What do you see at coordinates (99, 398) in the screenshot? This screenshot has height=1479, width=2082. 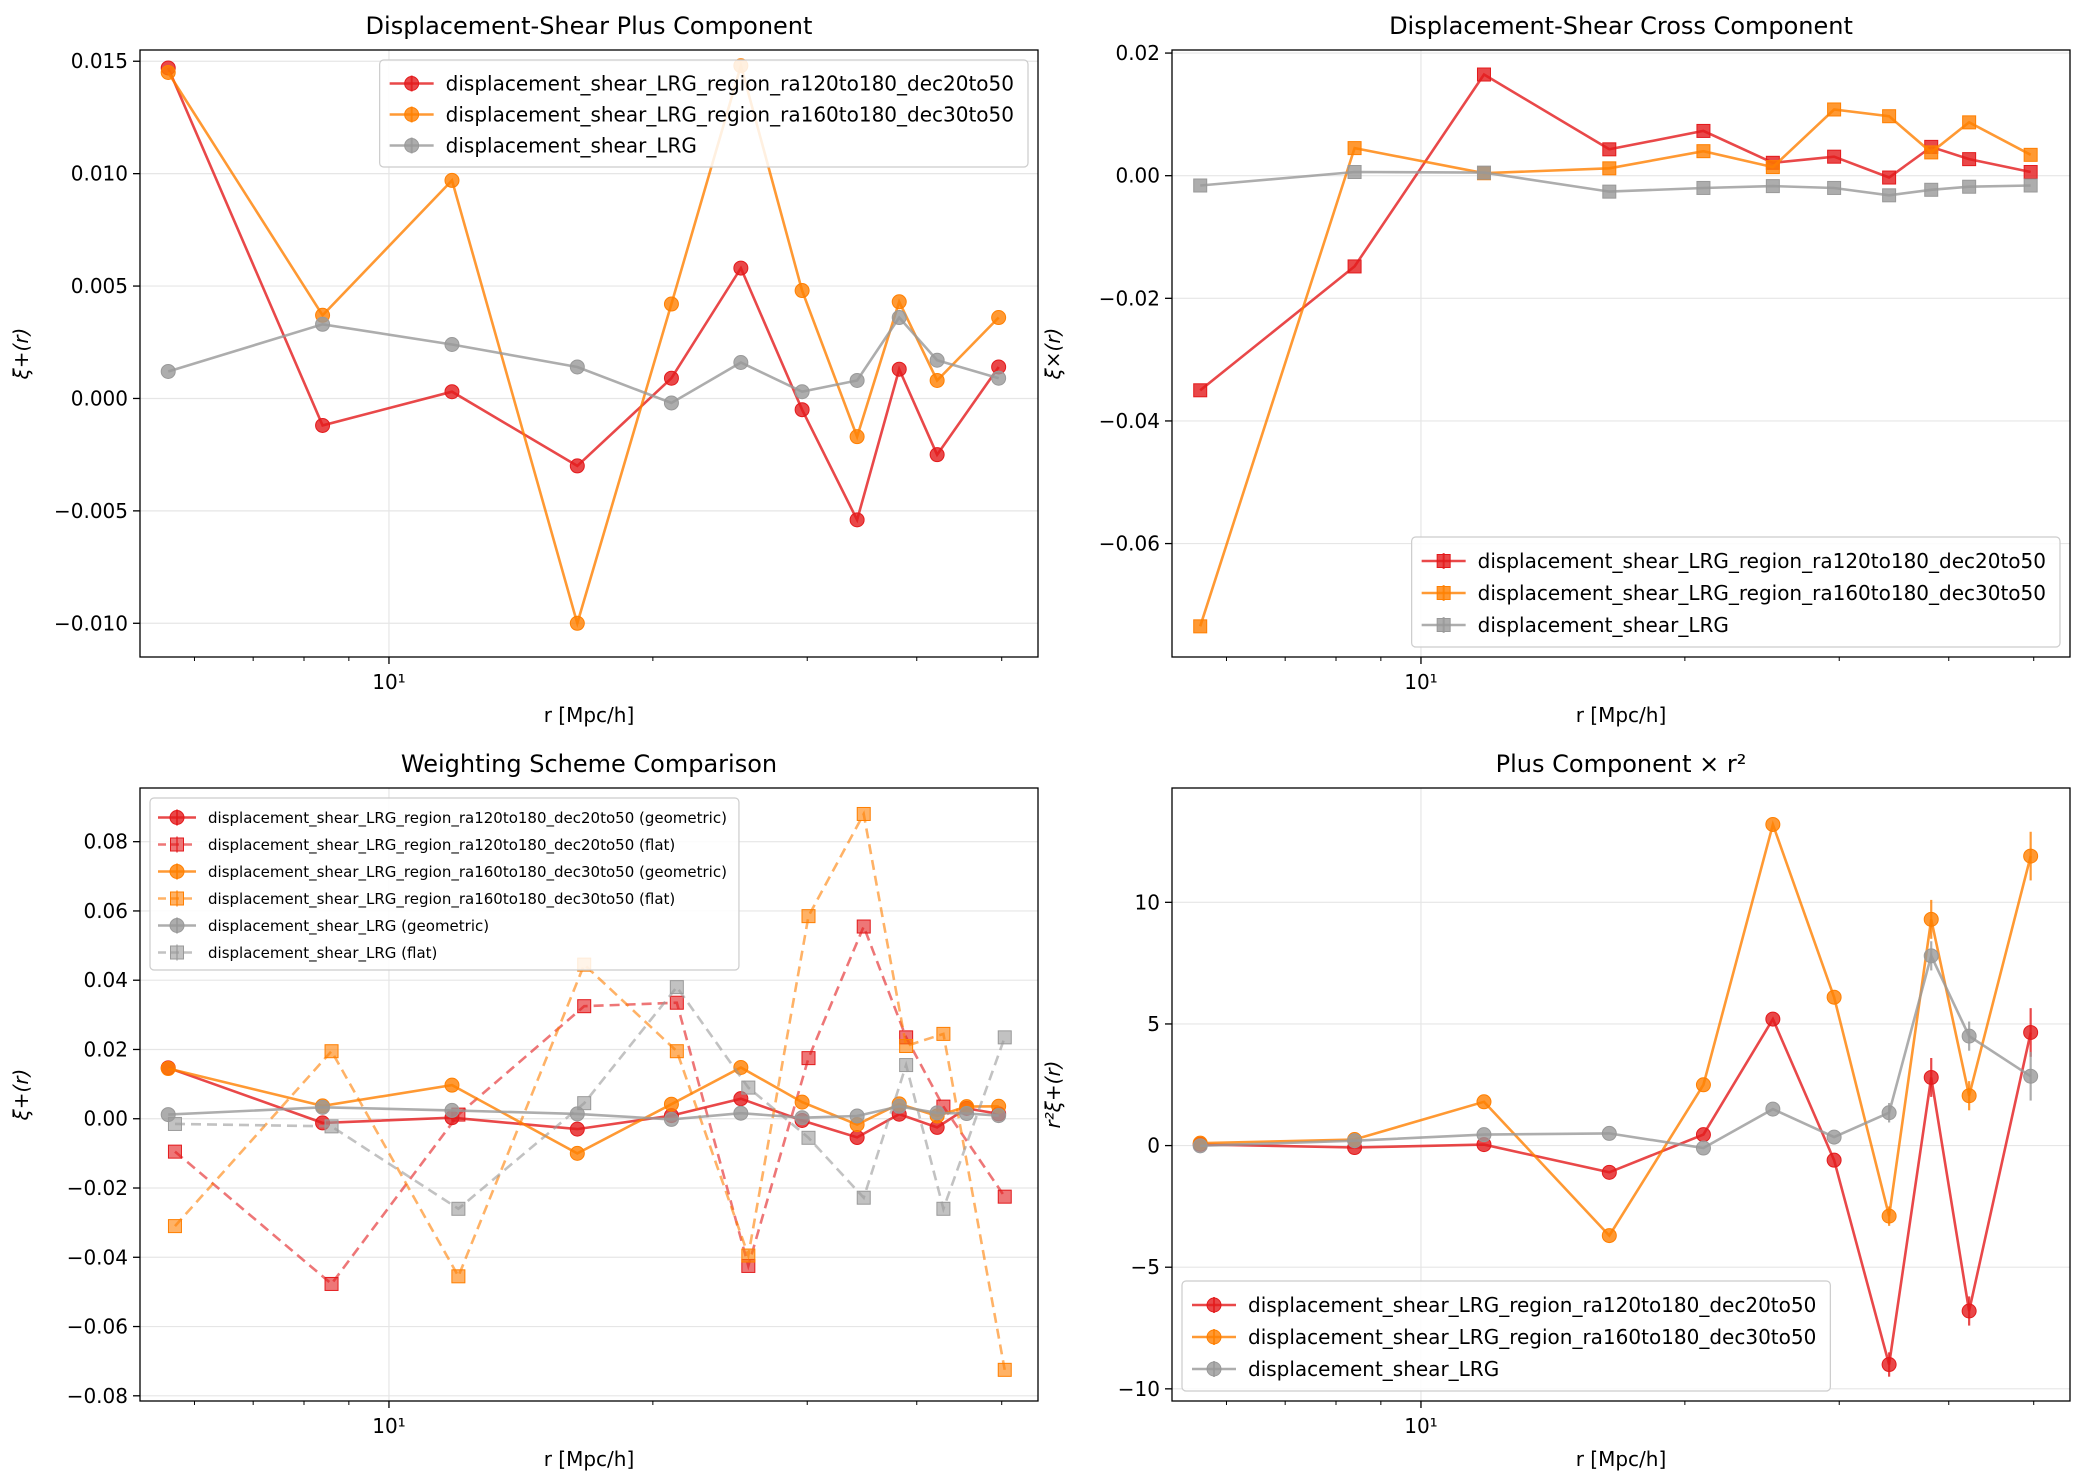 I see `y-tick-label: 0.000` at bounding box center [99, 398].